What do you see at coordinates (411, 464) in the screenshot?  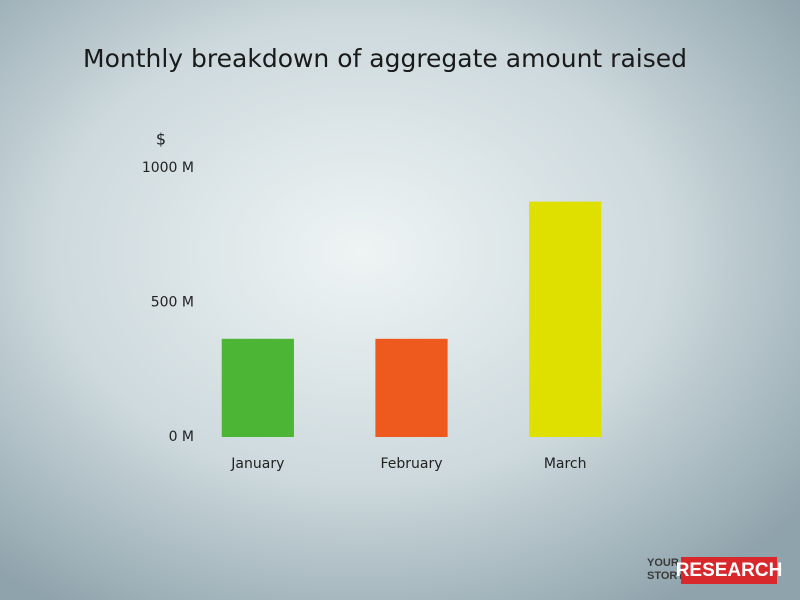 I see `x-tick-label: February` at bounding box center [411, 464].